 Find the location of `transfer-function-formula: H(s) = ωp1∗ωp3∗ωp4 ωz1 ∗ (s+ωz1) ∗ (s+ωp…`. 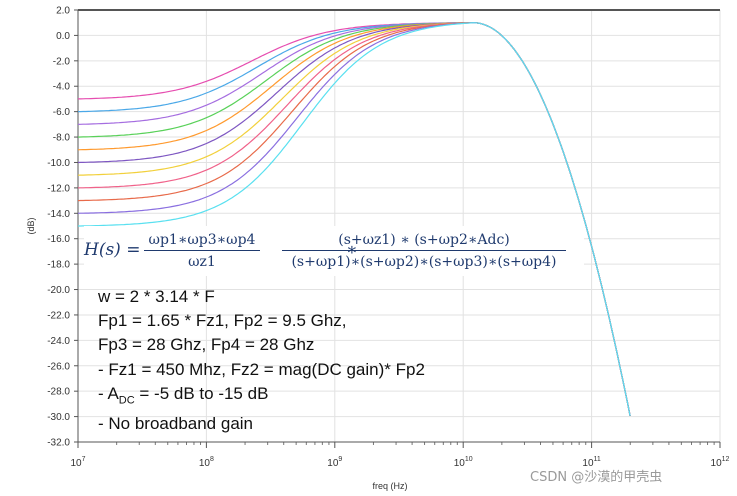

transfer-function-formula: H(s) = ωp1∗ωp3∗ωp4 ωz1 ∗ (s+ωz1) ∗ (s+ωp… is located at coordinates (334, 251).